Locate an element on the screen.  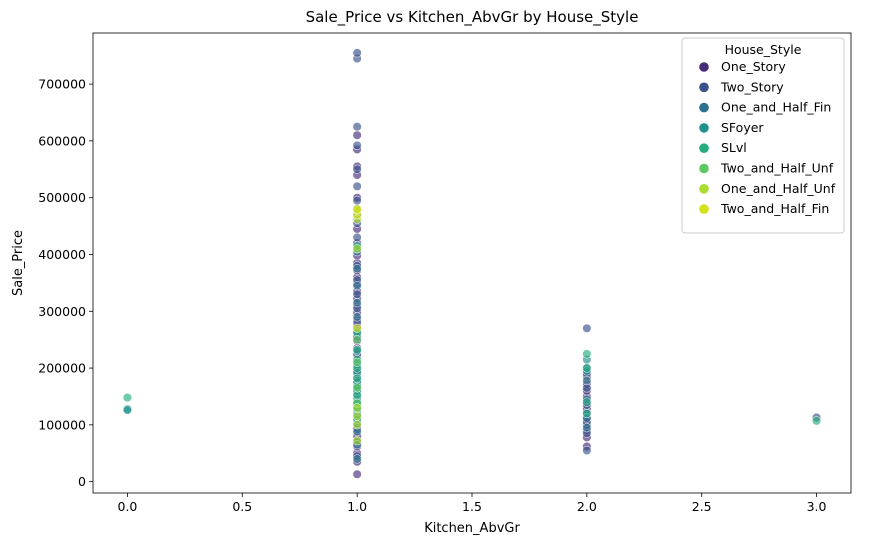
y-tick-label: 300000 is located at coordinates (62, 311).